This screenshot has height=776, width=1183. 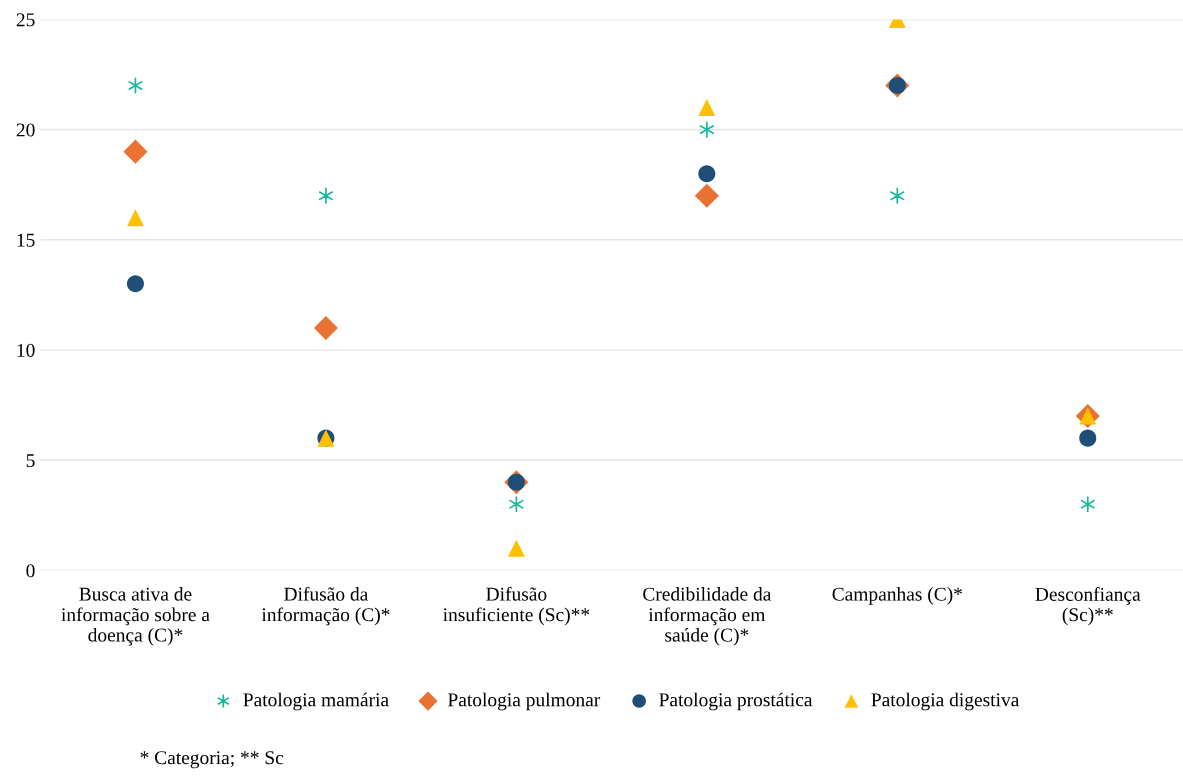 What do you see at coordinates (897, 596) in the screenshot?
I see `x-tick-label: Campanhas (C)*` at bounding box center [897, 596].